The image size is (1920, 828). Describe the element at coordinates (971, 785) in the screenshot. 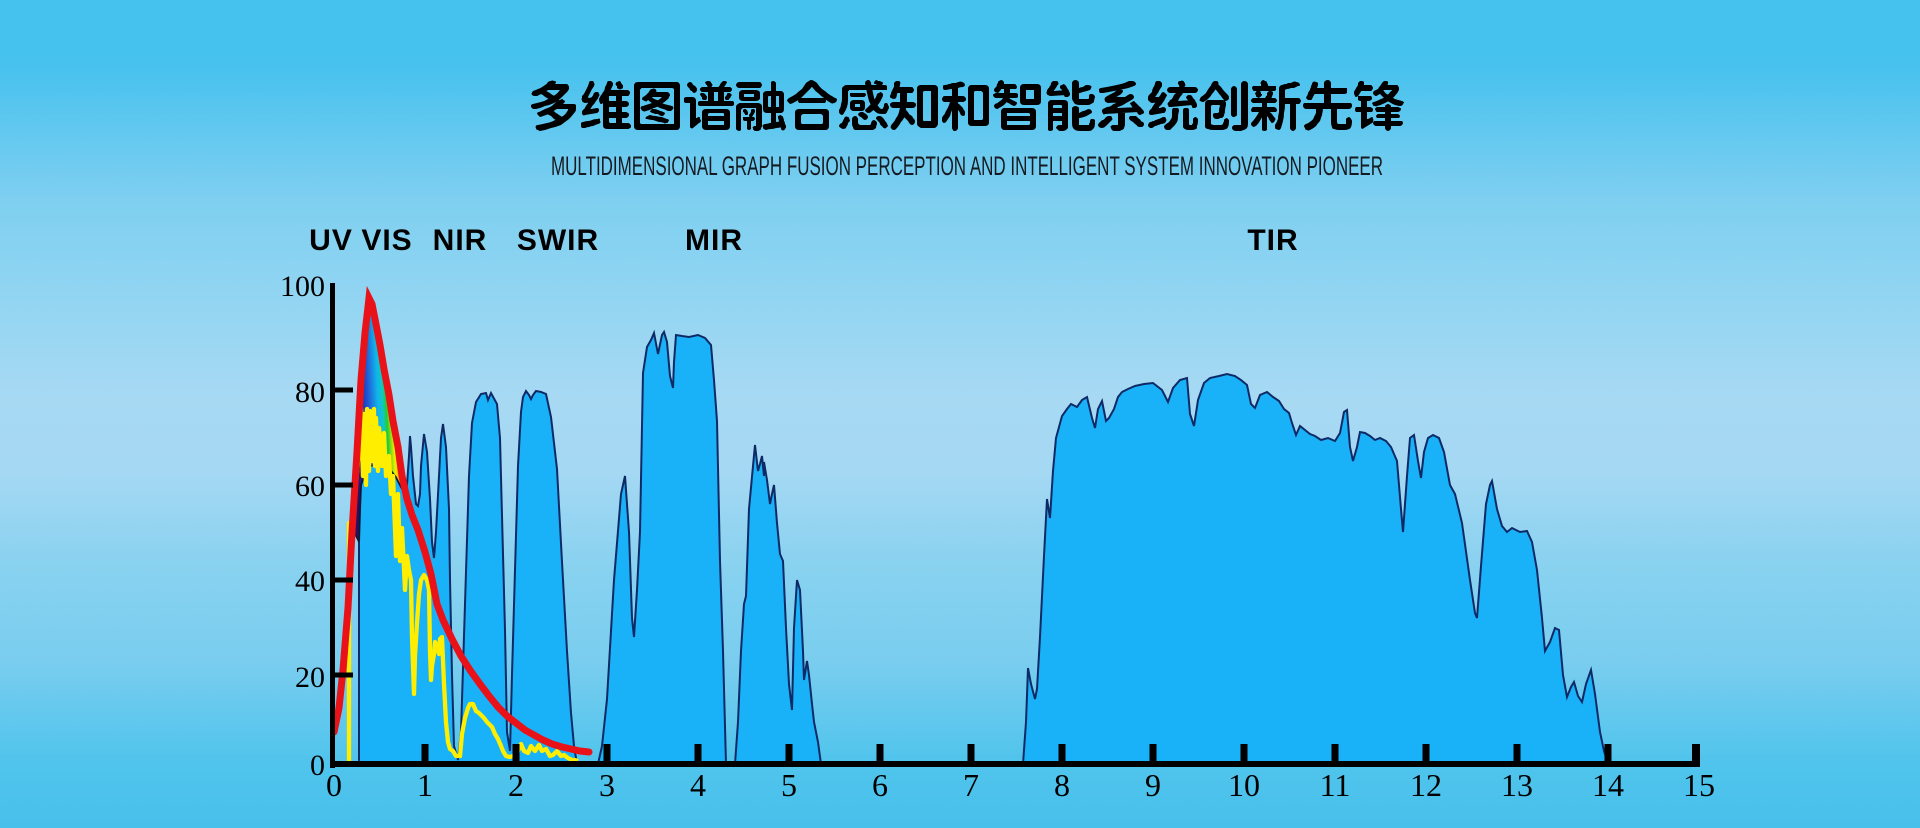

I see `svg-text: 7` at that location.